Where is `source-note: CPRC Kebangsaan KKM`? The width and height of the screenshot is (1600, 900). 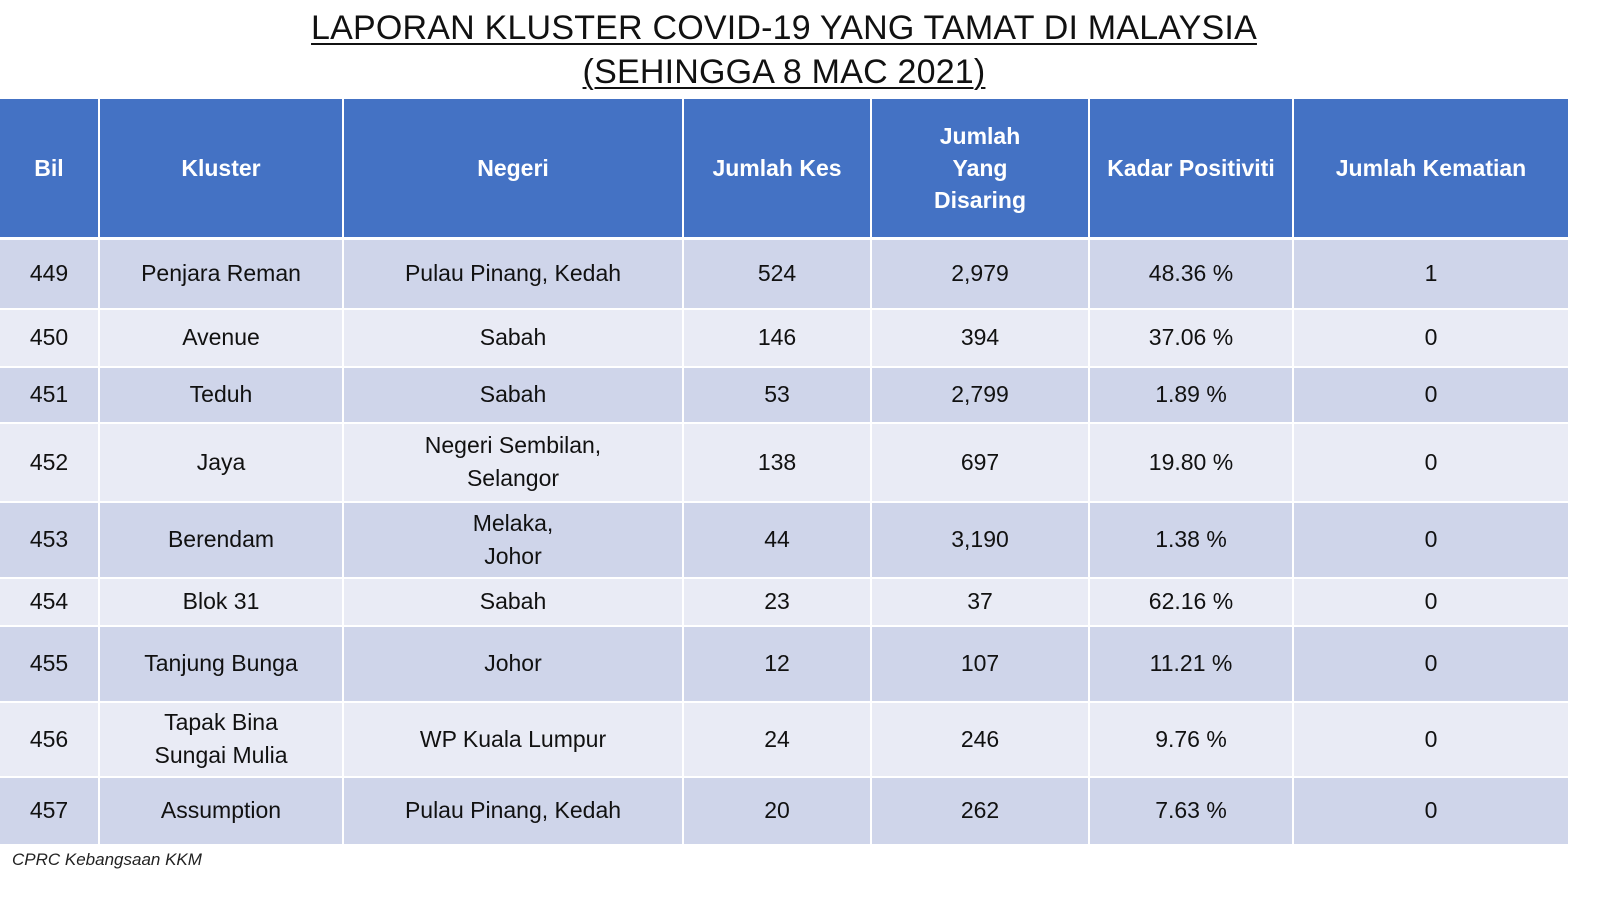
source-note: CPRC Kebangsaan KKM is located at coordinates (107, 859).